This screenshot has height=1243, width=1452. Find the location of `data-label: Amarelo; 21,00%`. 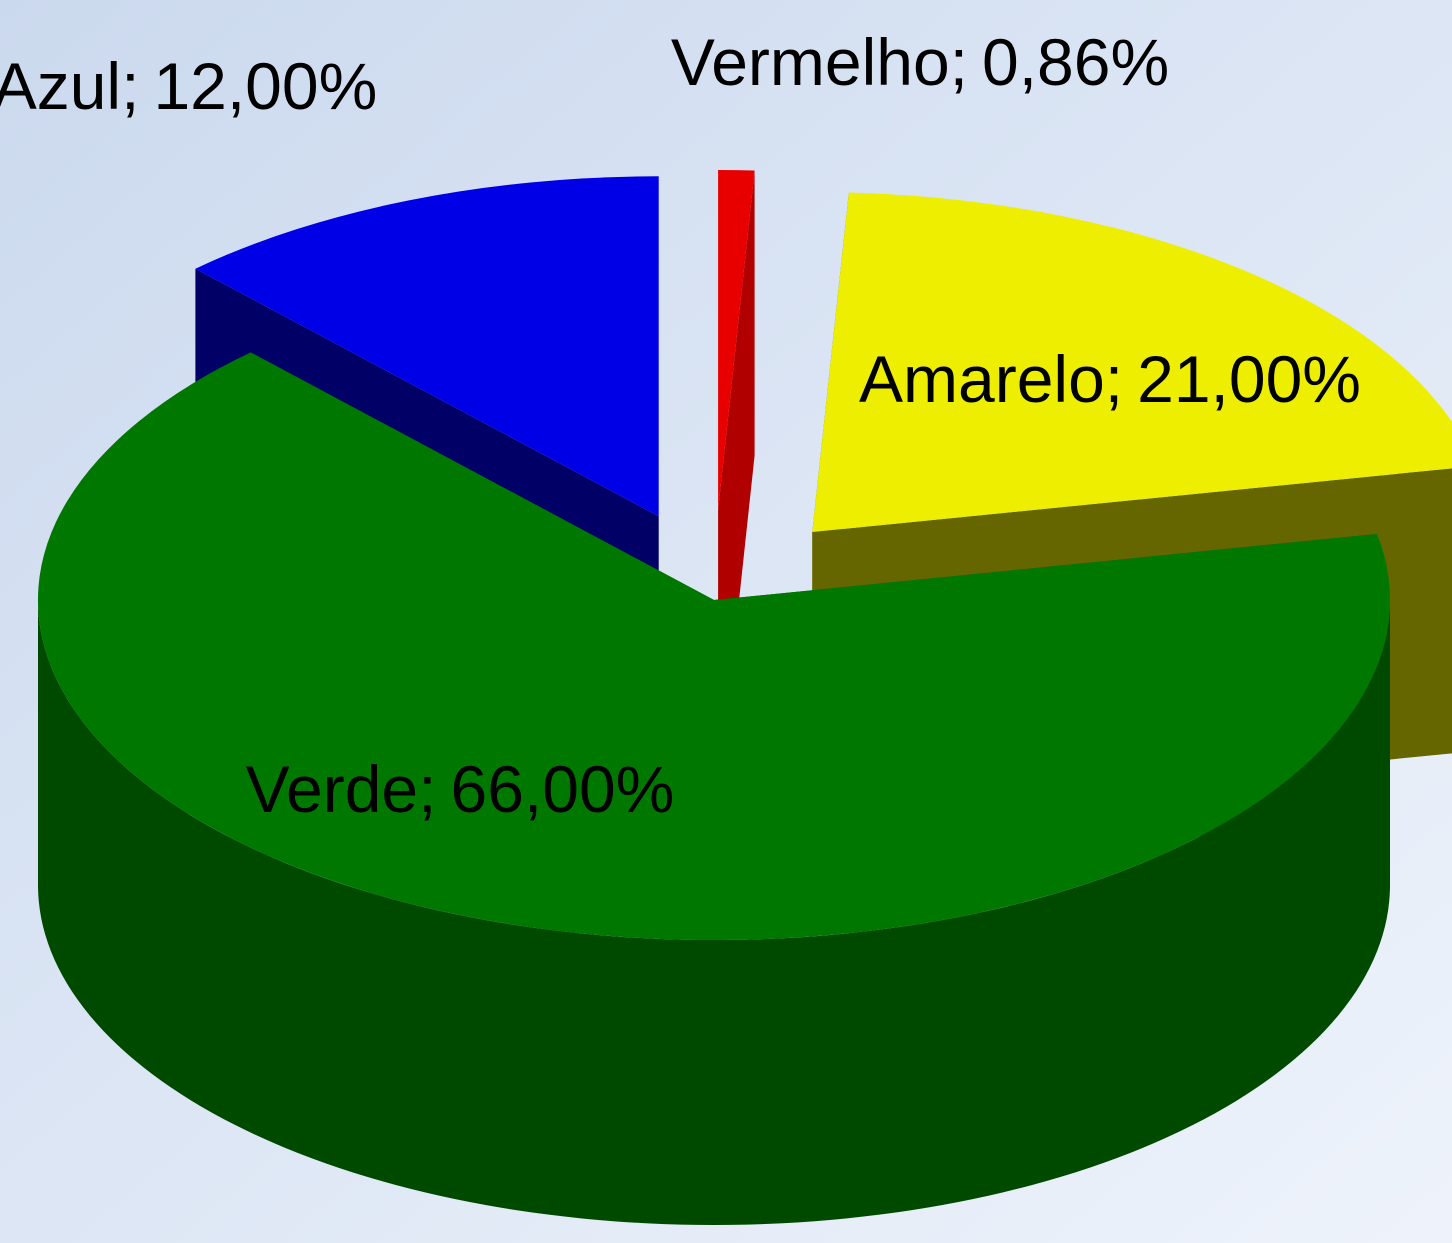

data-label: Amarelo; 21,00% is located at coordinates (1110, 379).